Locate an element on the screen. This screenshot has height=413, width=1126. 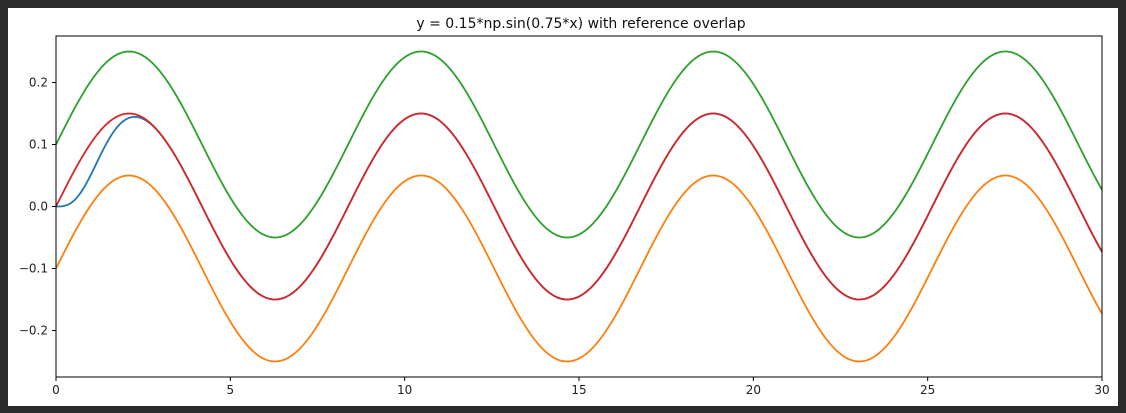
x-tick-label: 15 is located at coordinates (578, 390).